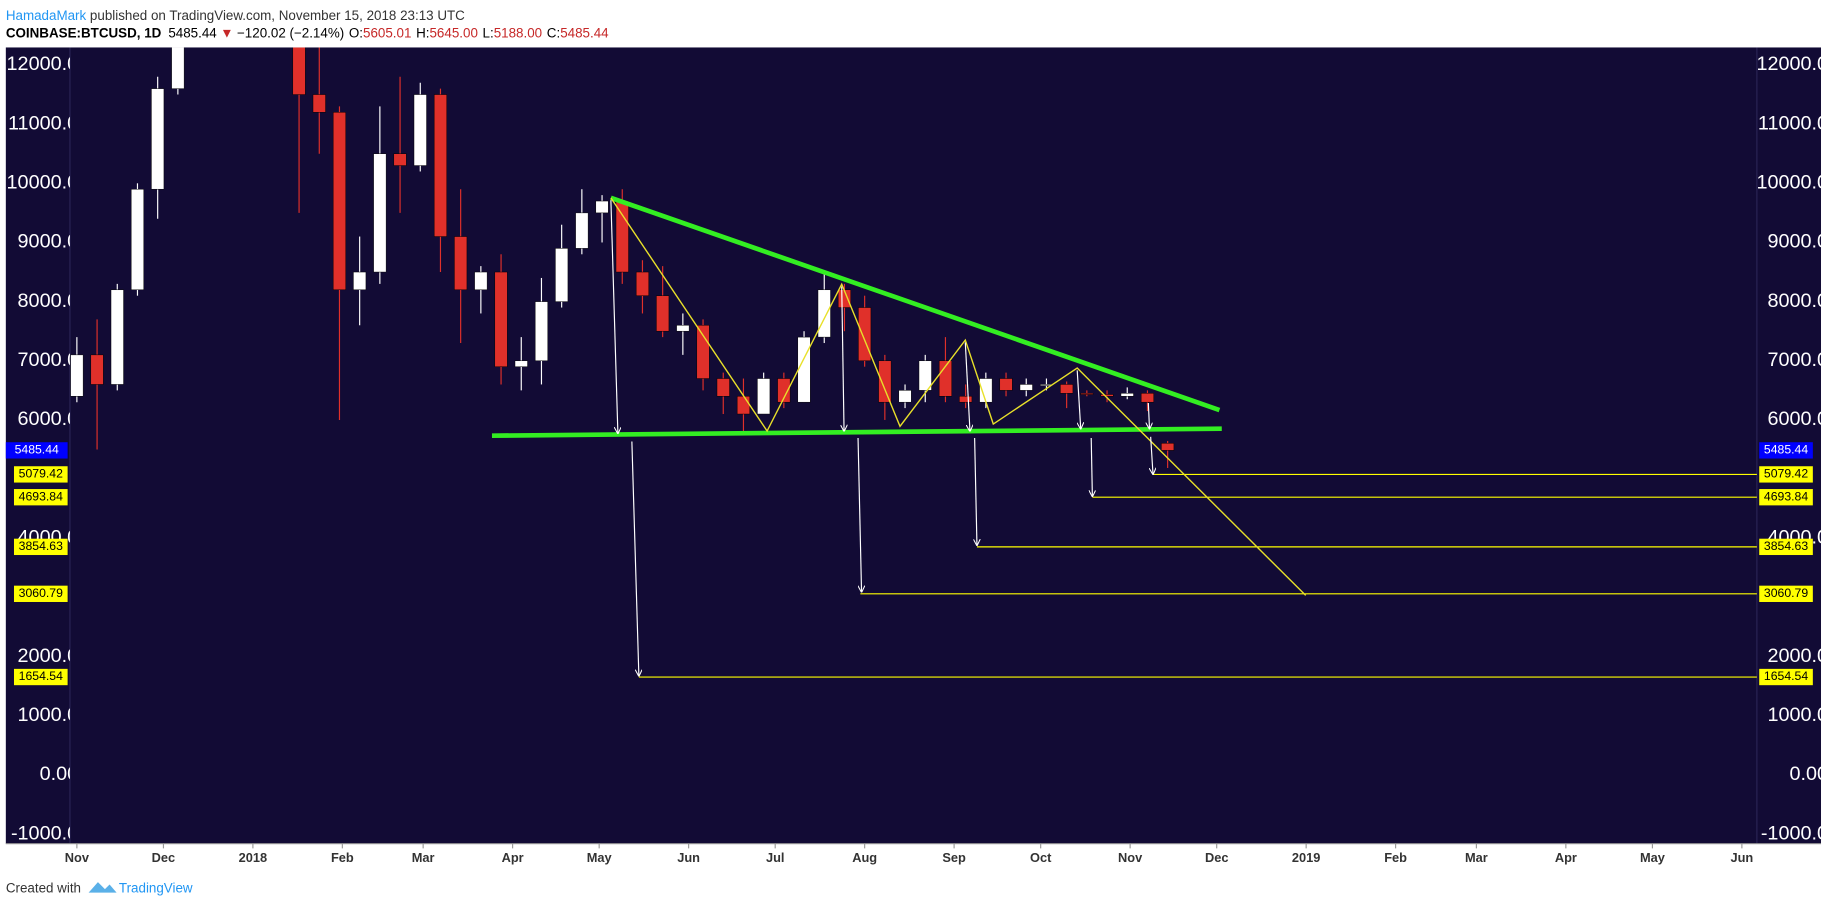 The image size is (1828, 904). I want to click on price-tag: 5079.42, so click(1786, 474).